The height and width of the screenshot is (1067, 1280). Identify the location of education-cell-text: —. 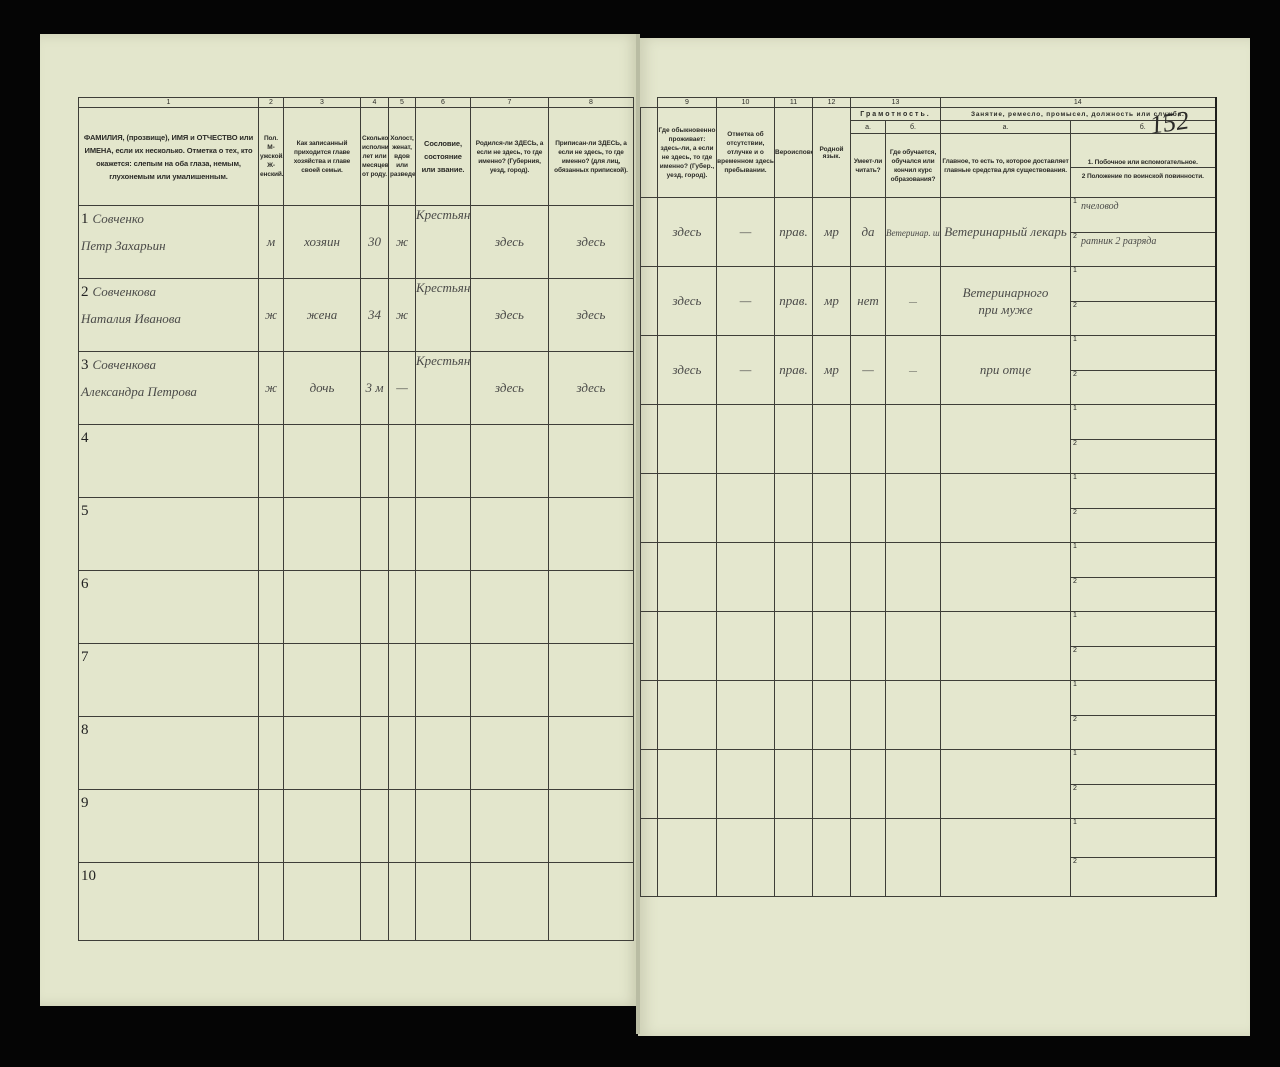
(913, 302).